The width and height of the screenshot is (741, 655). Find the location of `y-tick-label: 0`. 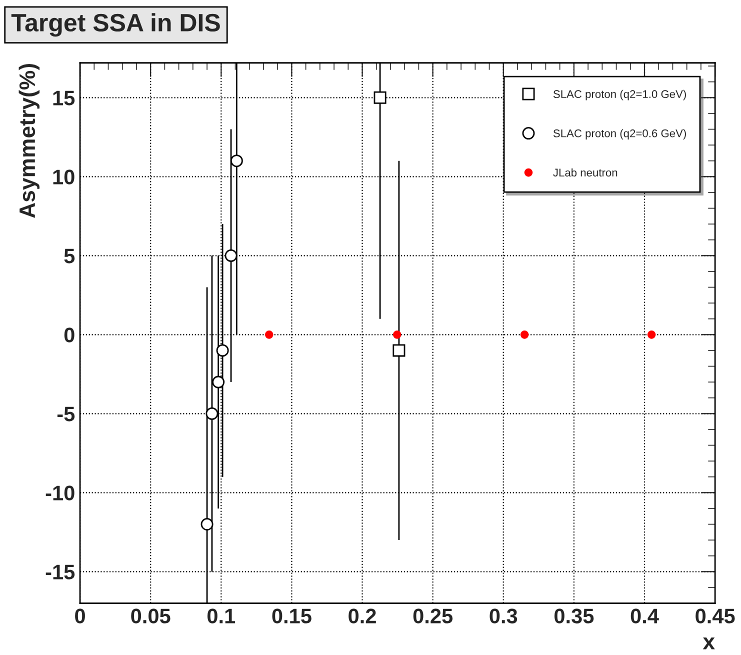

y-tick-label: 0 is located at coordinates (69, 335).